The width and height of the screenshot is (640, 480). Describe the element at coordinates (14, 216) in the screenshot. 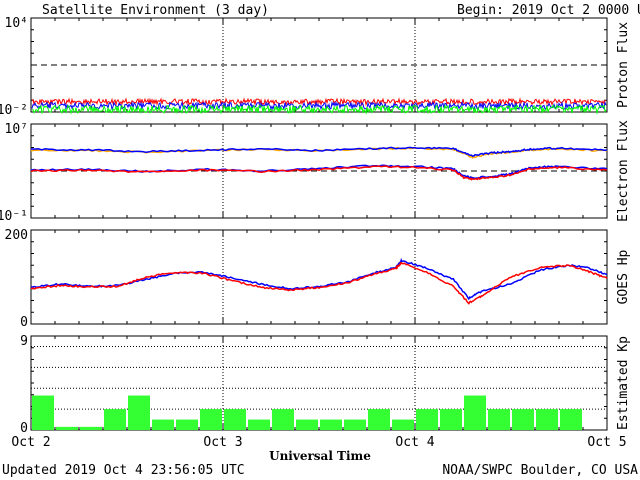

I see `y-tick-label: 10⁻¹` at that location.